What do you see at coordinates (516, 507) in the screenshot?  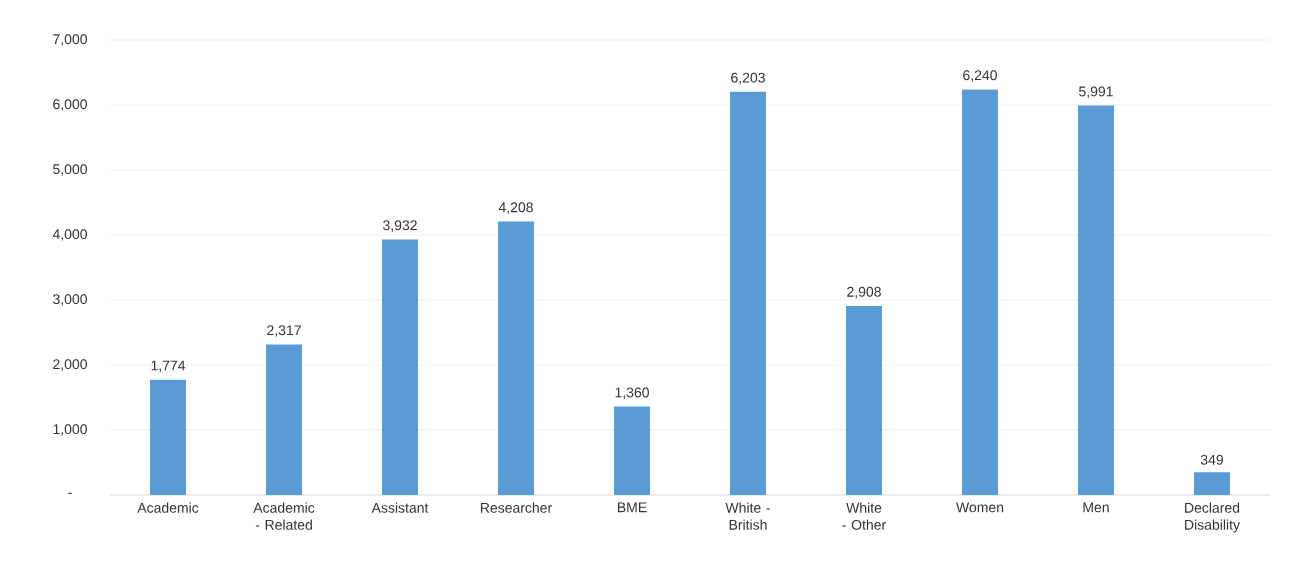 I see `x-tick-label: Researcher` at bounding box center [516, 507].